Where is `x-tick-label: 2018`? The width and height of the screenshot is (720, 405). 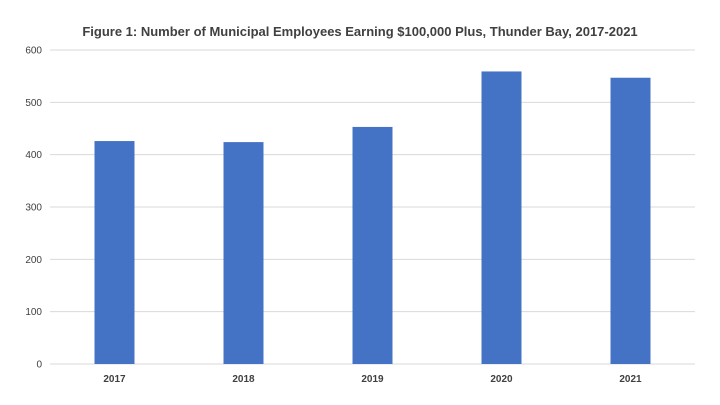
x-tick-label: 2018 is located at coordinates (243, 379).